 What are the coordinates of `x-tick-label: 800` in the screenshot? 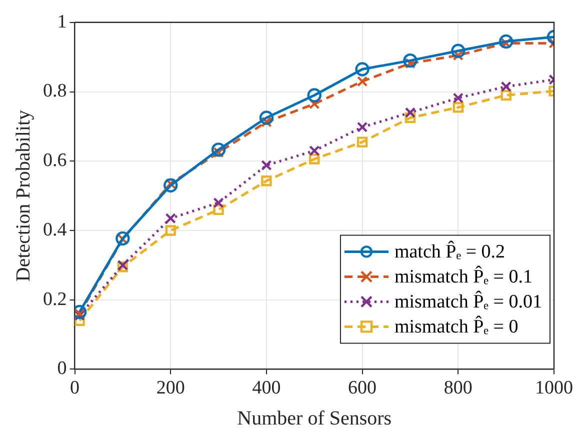 It's located at (458, 388).